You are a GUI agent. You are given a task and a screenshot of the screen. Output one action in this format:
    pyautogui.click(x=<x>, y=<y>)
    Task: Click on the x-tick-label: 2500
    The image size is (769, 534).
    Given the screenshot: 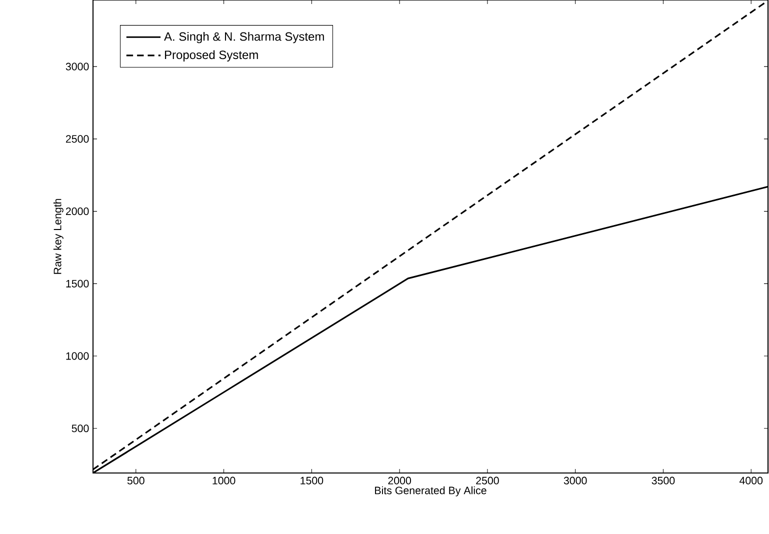 What is the action you would take?
    pyautogui.click(x=487, y=480)
    